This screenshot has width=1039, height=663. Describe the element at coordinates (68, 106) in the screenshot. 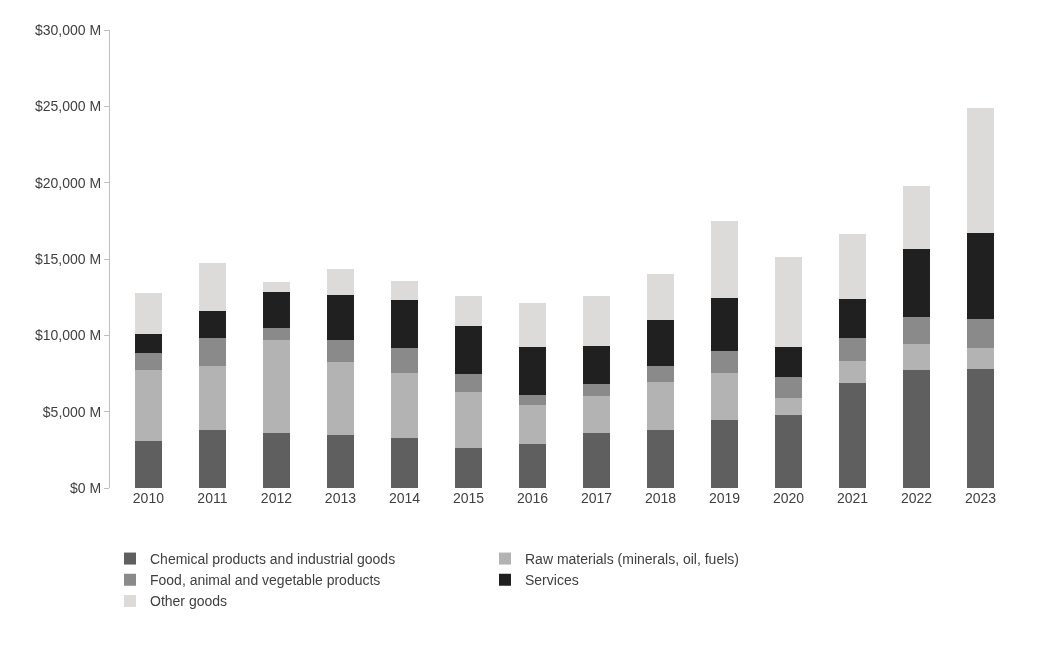

I see `y-tick-label: $25,000 M` at that location.